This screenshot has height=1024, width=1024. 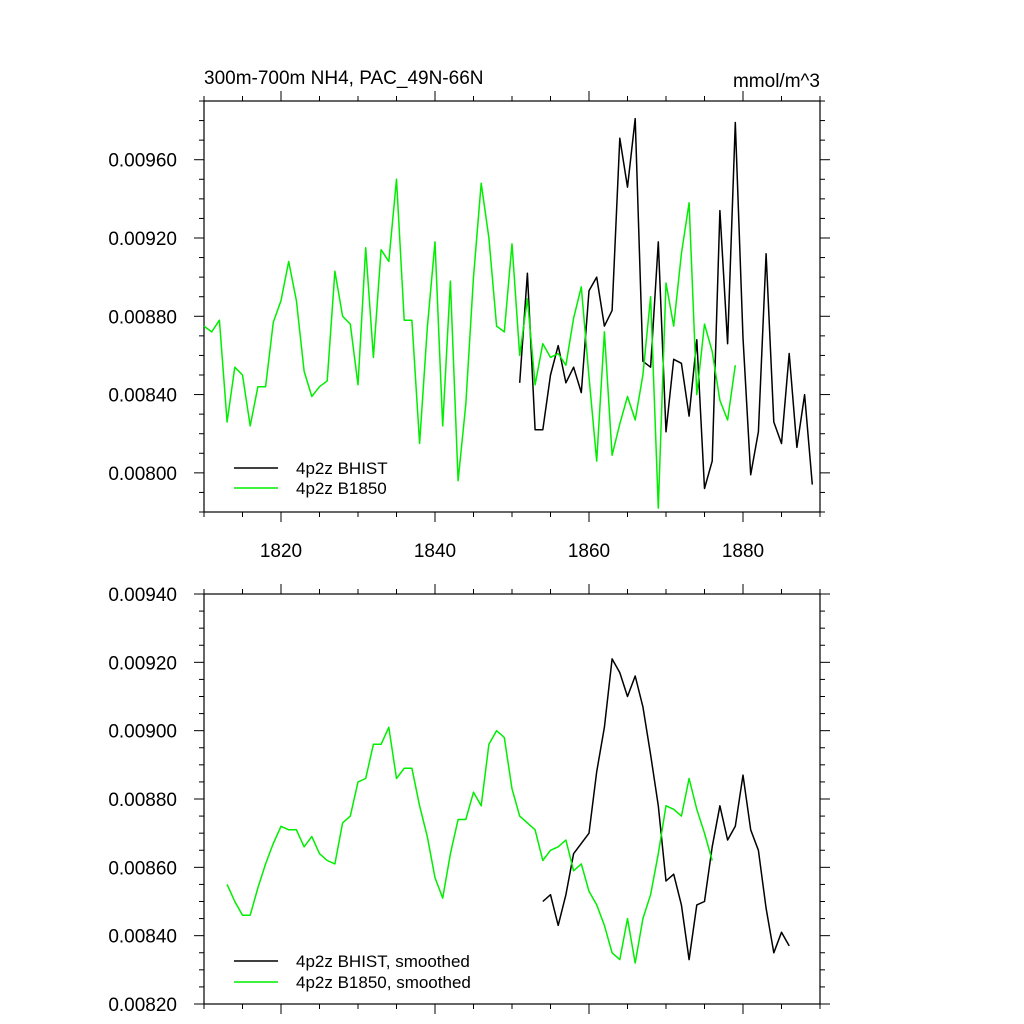 What do you see at coordinates (142, 595) in the screenshot?
I see `y-tick-label: 0.00940` at bounding box center [142, 595].